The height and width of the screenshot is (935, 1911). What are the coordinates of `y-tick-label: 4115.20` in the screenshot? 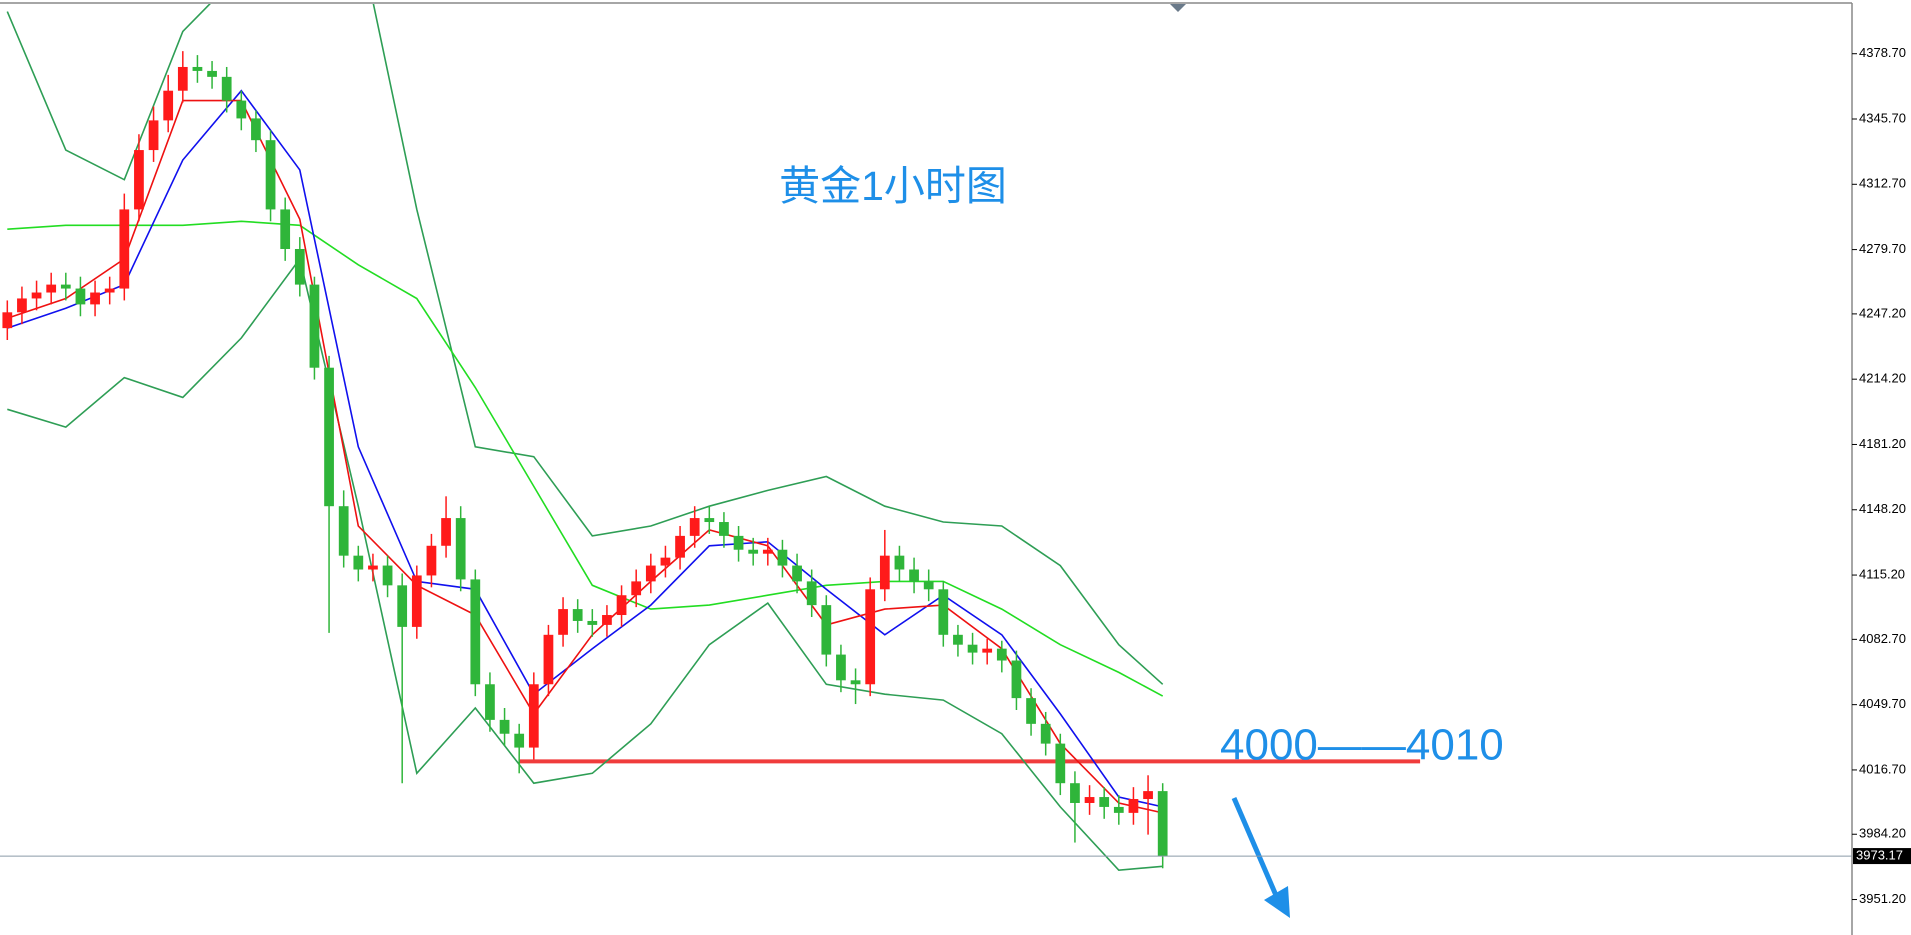 It's located at (1882, 573).